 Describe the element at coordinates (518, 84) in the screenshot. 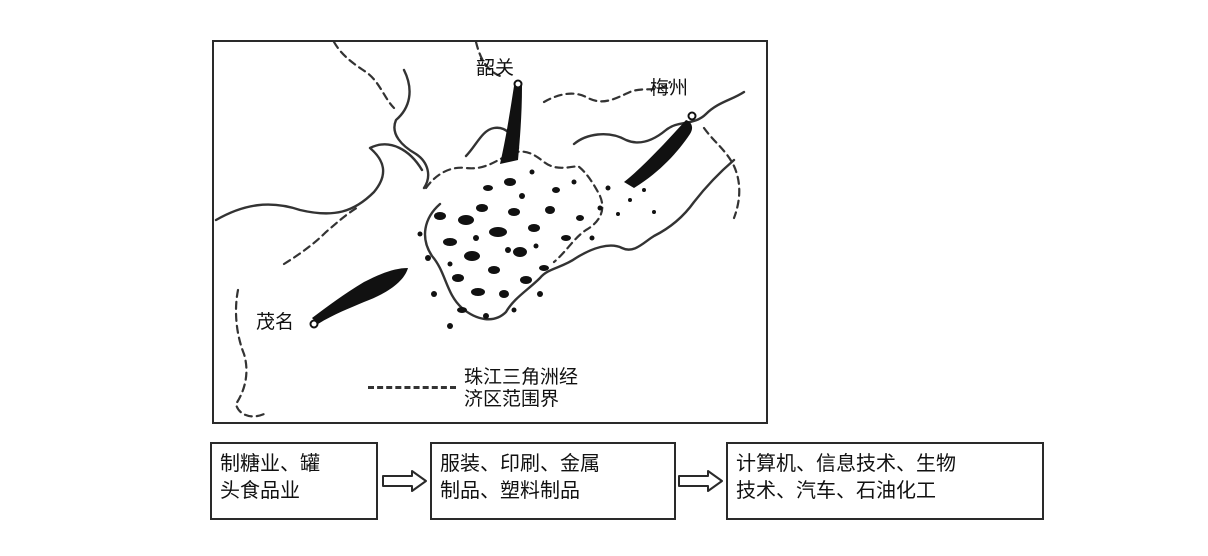

I see `city-marker-shaoguan` at that location.